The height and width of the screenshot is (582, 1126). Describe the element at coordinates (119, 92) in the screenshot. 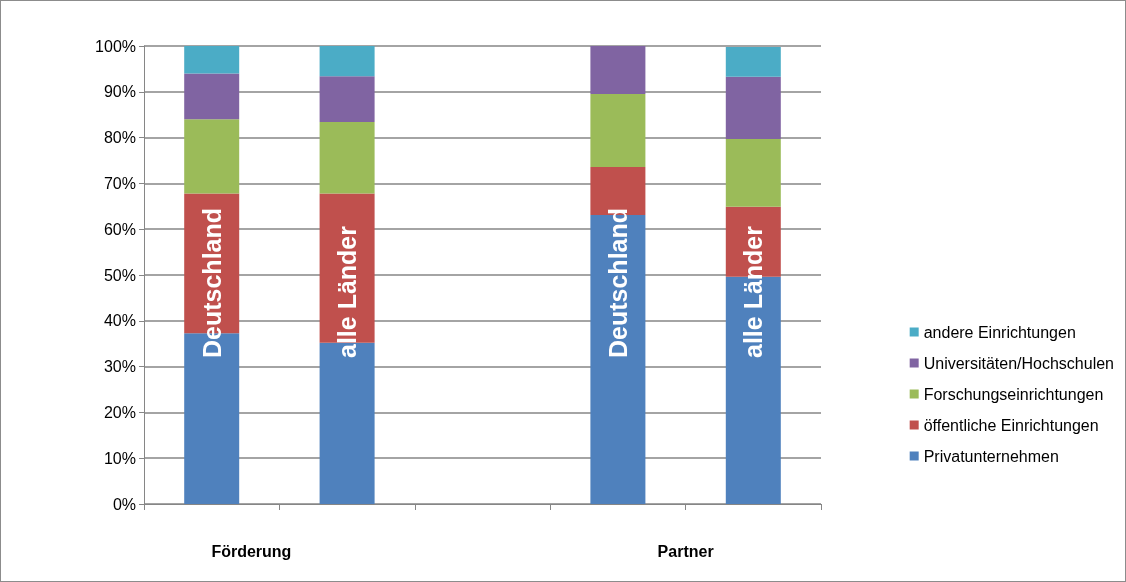

I see `y-tick-label: 90%` at that location.